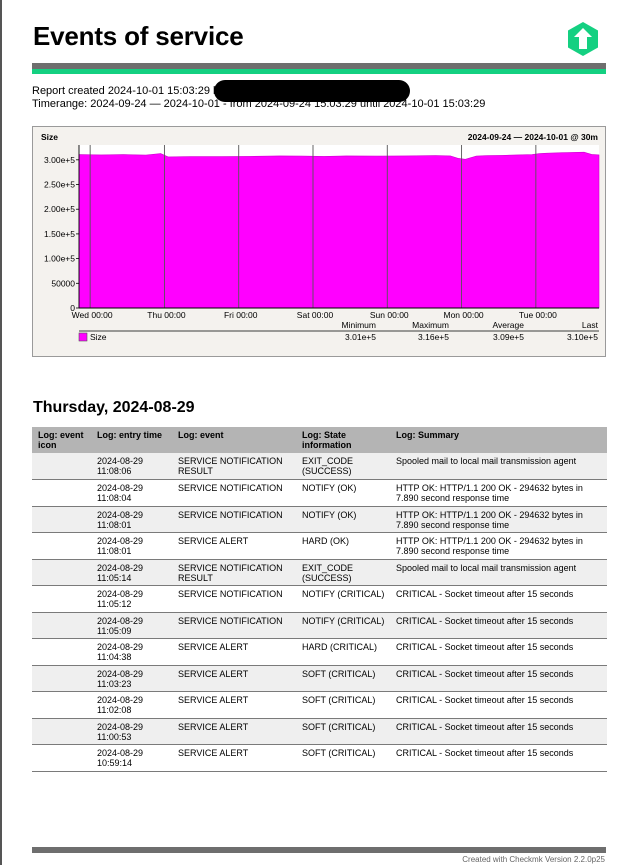 The height and width of the screenshot is (865, 633). I want to click on y-tick-label: 0, so click(72, 308).